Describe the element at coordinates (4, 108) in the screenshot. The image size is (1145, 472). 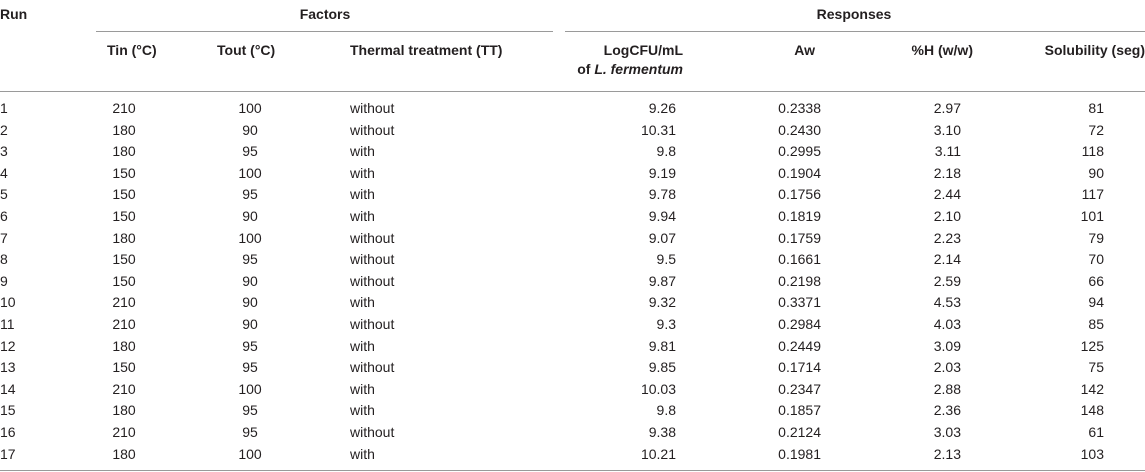
I see `run-cell: 1` at that location.